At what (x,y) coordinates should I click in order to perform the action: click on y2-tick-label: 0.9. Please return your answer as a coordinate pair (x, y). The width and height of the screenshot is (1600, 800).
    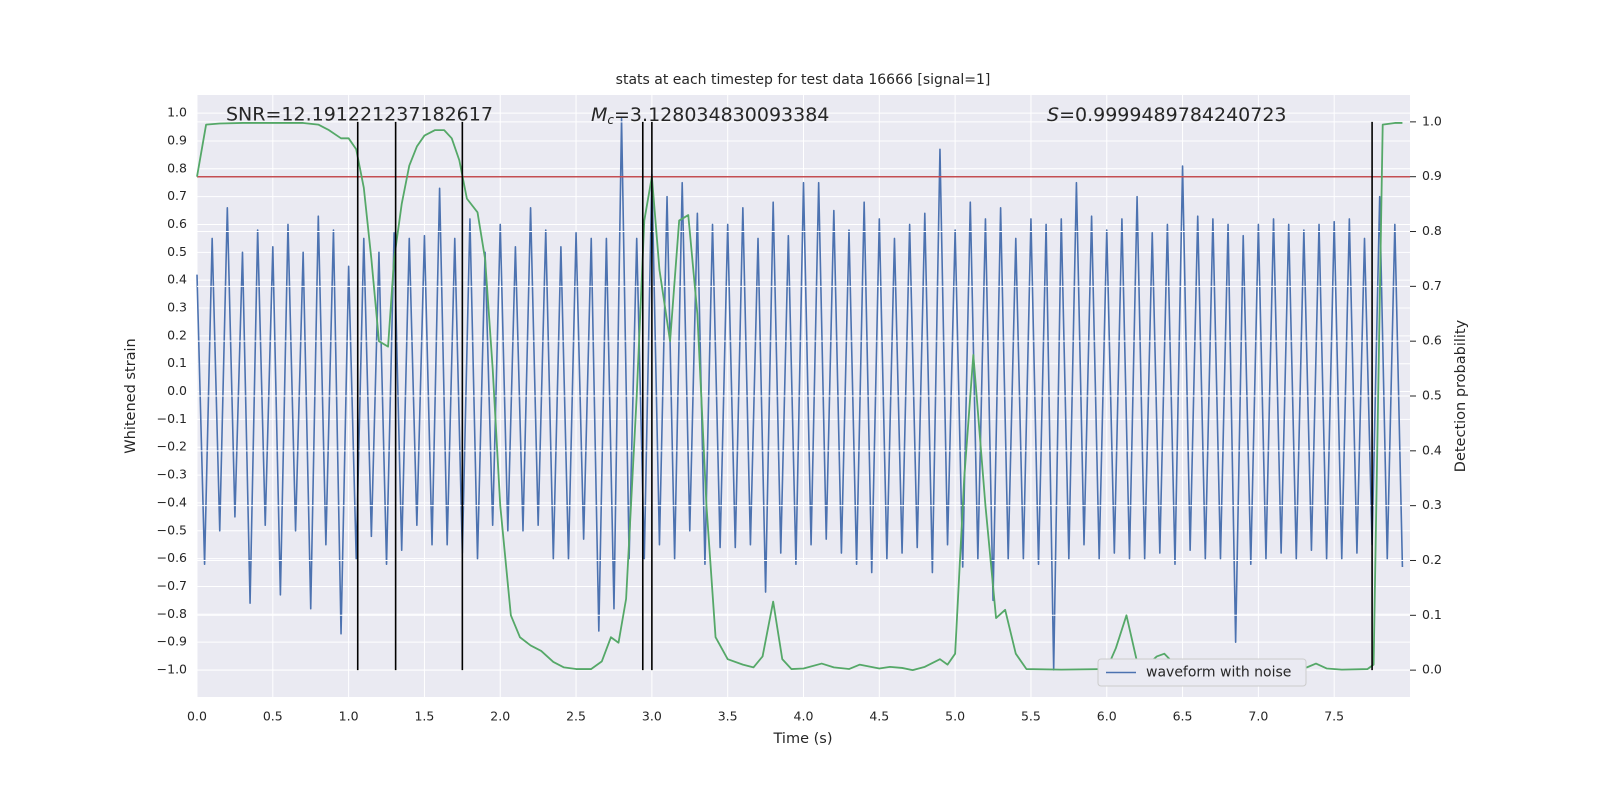
    Looking at the image, I should click on (1432, 175).